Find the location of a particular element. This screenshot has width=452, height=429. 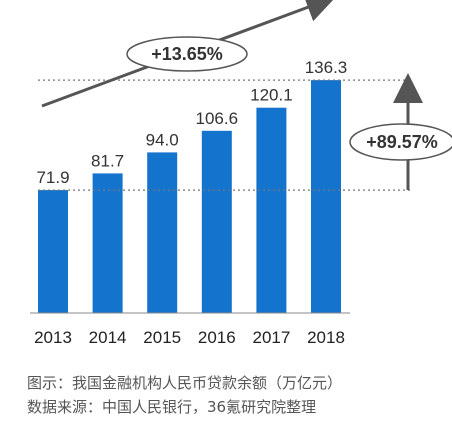

bar-2014 is located at coordinates (107, 243).